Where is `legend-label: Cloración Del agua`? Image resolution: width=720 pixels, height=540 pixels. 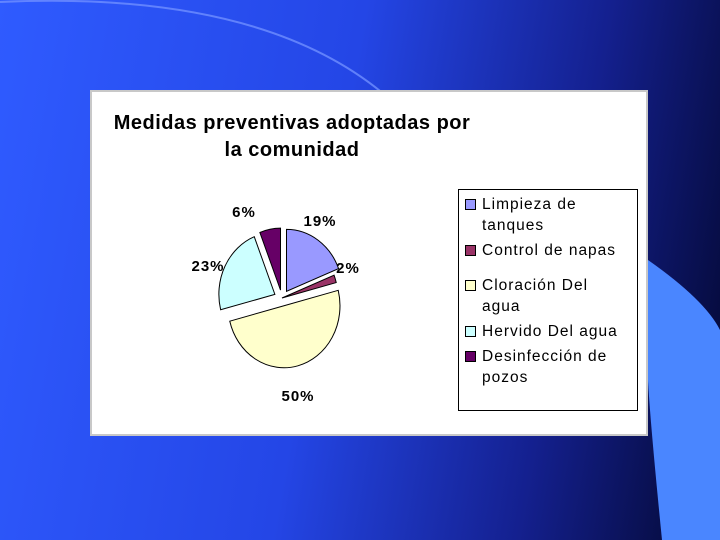
legend-label: Cloración Del agua is located at coordinates (535, 296).